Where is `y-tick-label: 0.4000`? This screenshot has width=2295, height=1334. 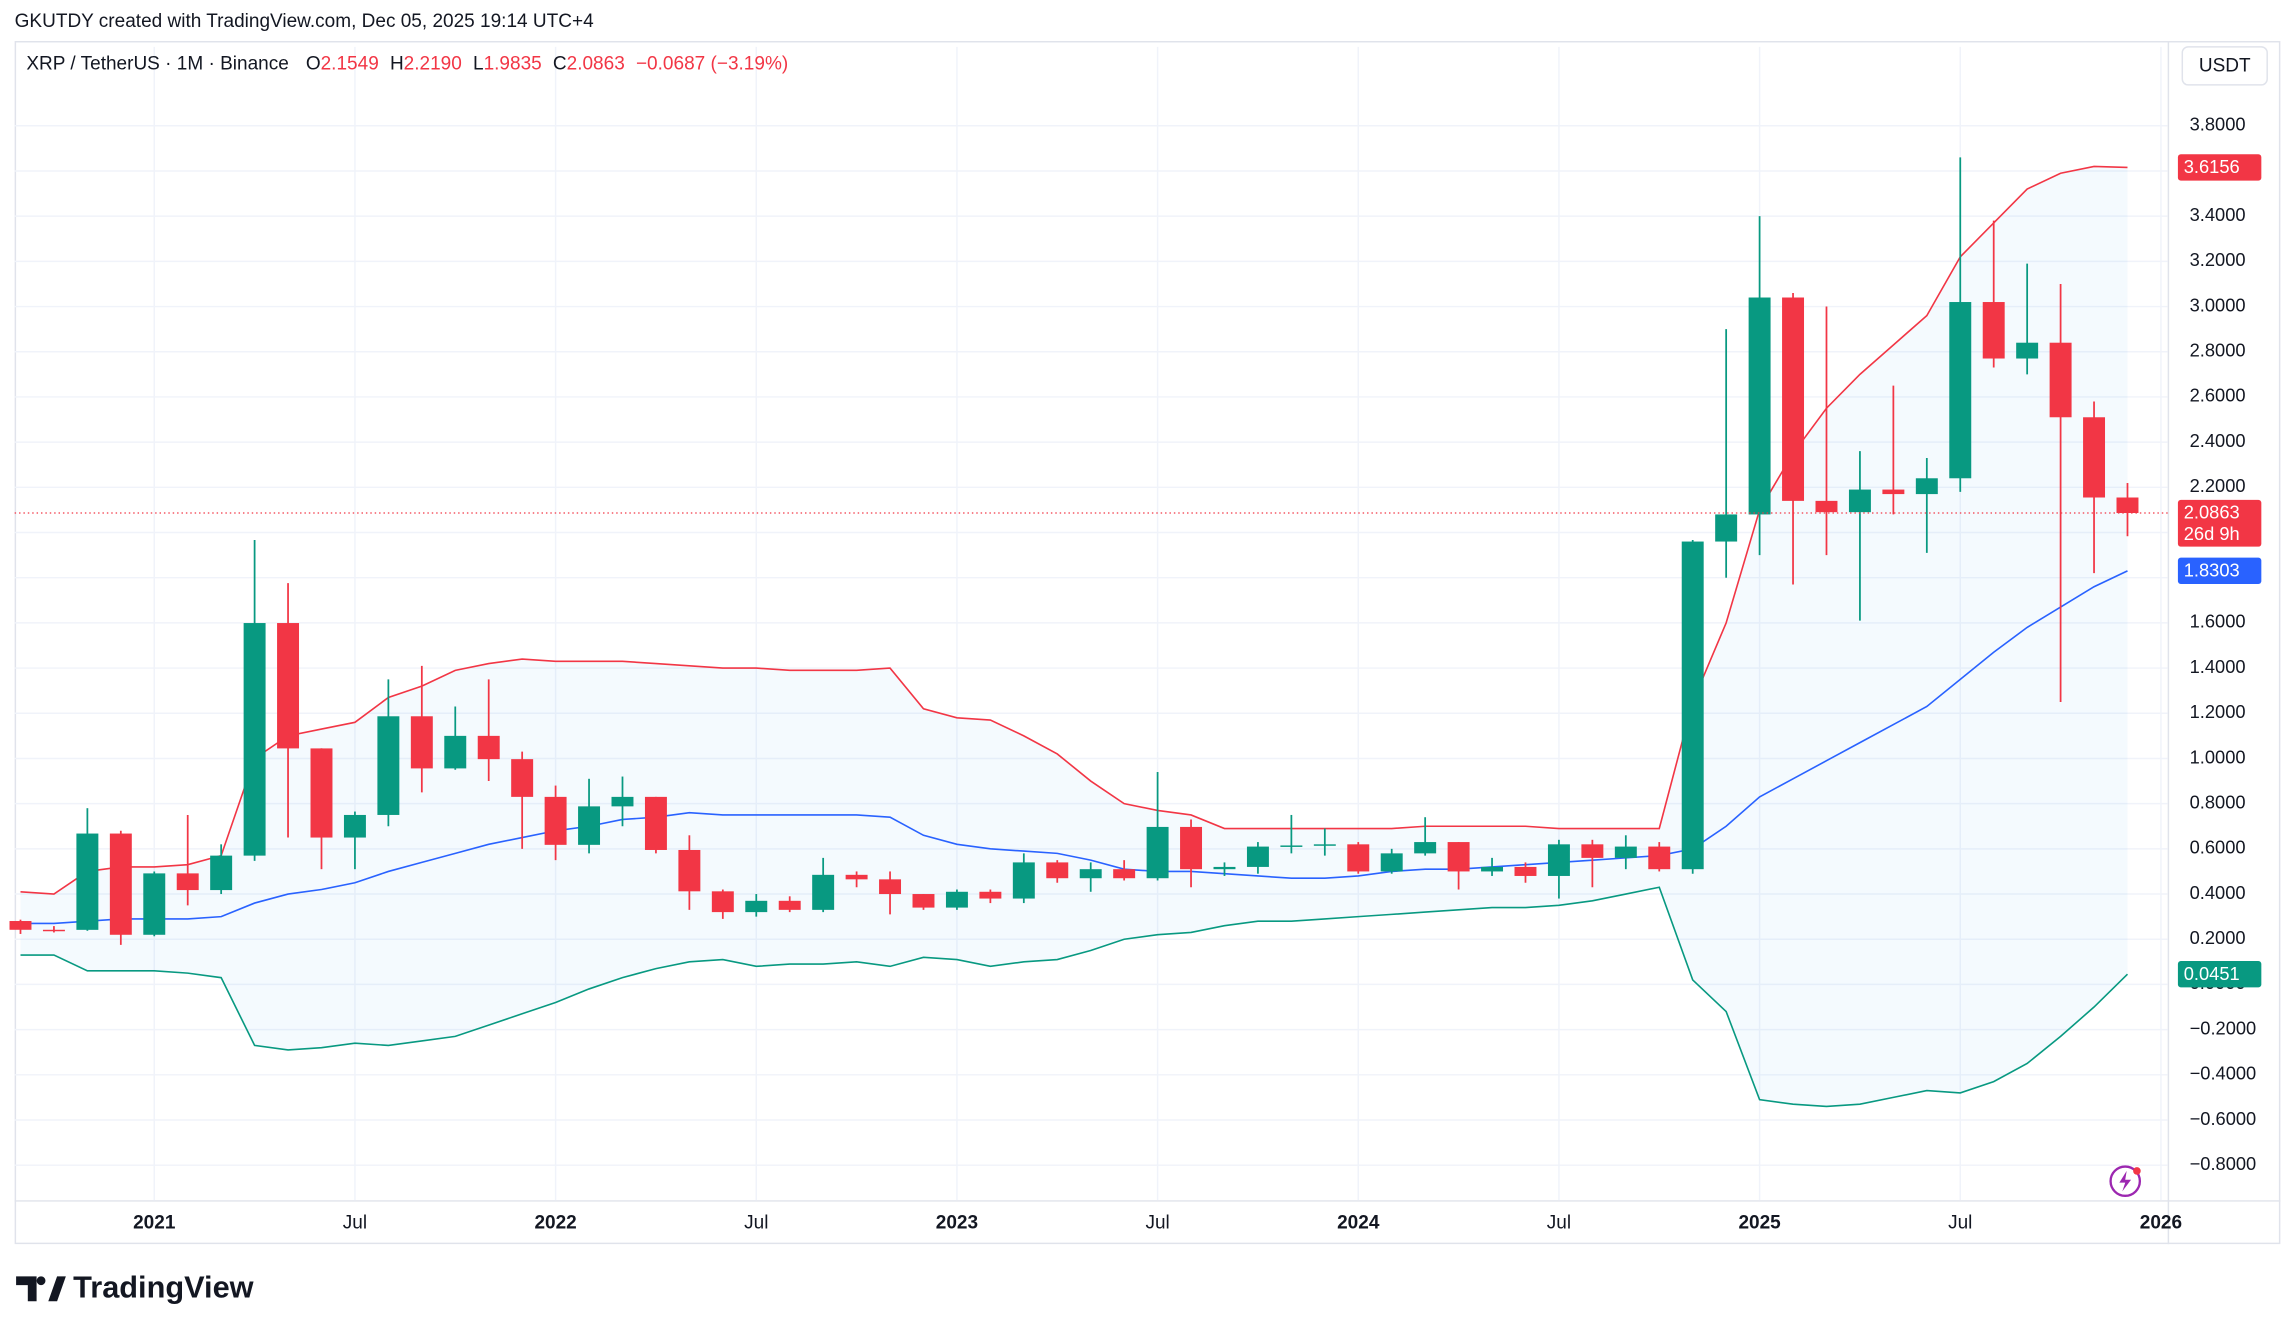 y-tick-label: 0.4000 is located at coordinates (2218, 892).